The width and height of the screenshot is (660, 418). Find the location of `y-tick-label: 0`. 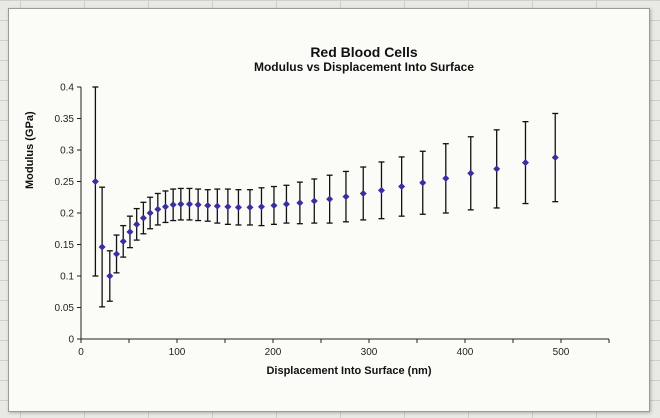

y-tick-label: 0 is located at coordinates (71, 340).